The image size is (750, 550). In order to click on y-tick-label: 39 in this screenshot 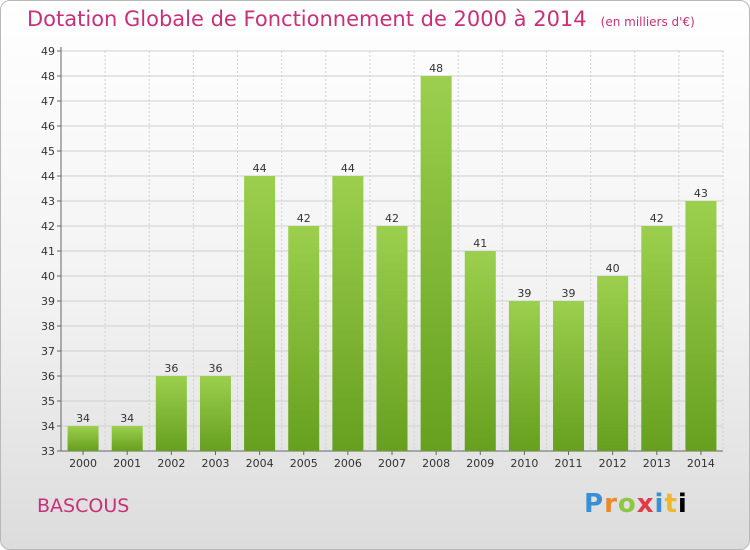, I will do `click(48, 301)`.